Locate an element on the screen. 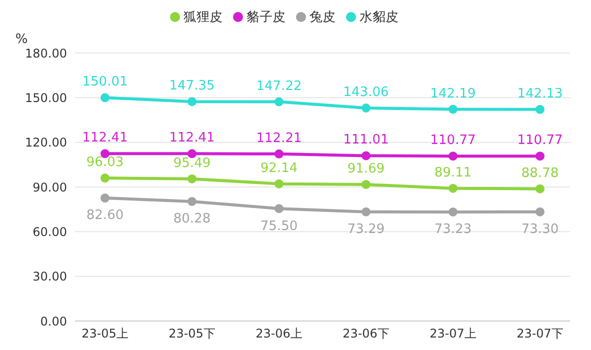 This screenshot has height=350, width=591. data-label: 73.23 is located at coordinates (453, 230).